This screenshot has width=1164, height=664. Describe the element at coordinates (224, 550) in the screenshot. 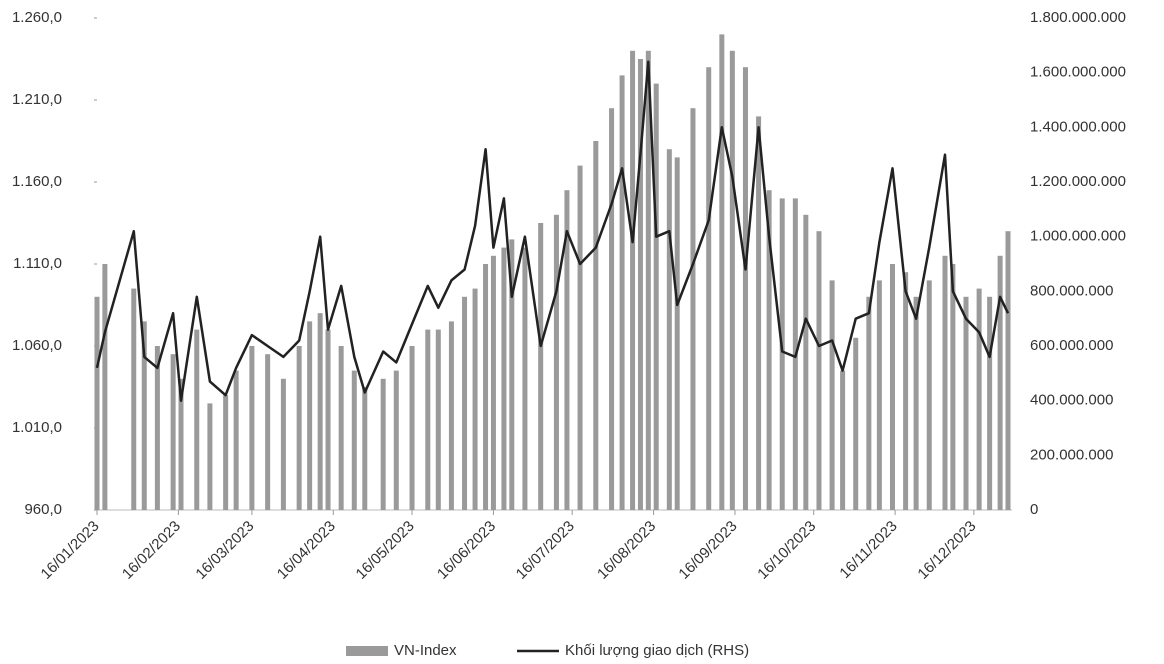

I see `x-tick-label: 16/03/2023` at that location.